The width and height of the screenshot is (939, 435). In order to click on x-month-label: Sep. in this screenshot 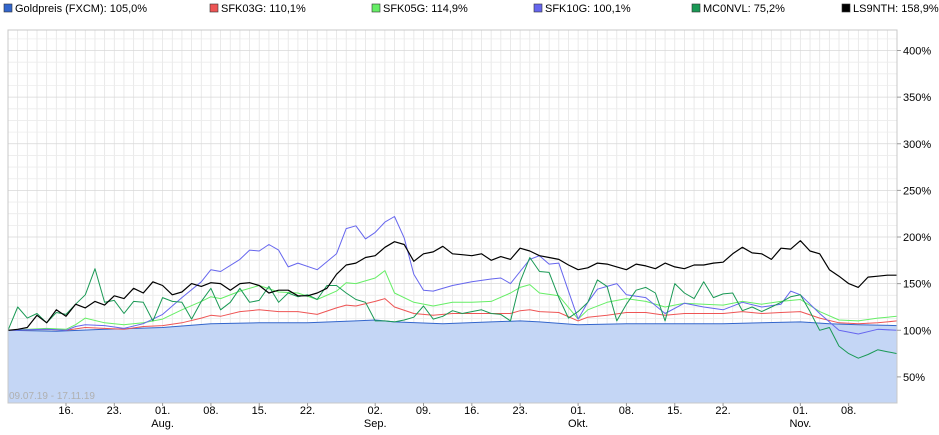, I will do `click(375, 424)`.